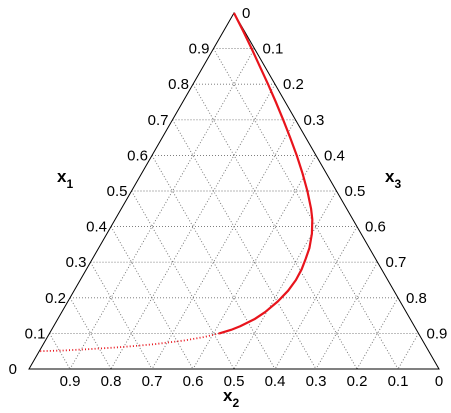  What do you see at coordinates (65, 179) in the screenshot?
I see `axis-label-x1: x1` at bounding box center [65, 179].